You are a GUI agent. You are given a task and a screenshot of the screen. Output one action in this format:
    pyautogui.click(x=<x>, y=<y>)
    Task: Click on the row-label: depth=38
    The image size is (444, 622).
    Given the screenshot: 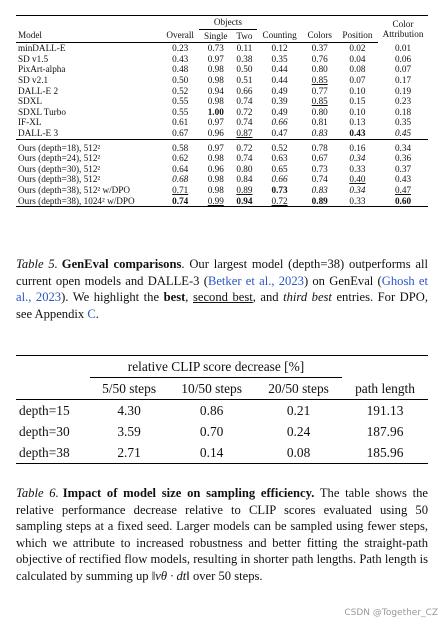 What is the action you would take?
    pyautogui.click(x=44, y=452)
    